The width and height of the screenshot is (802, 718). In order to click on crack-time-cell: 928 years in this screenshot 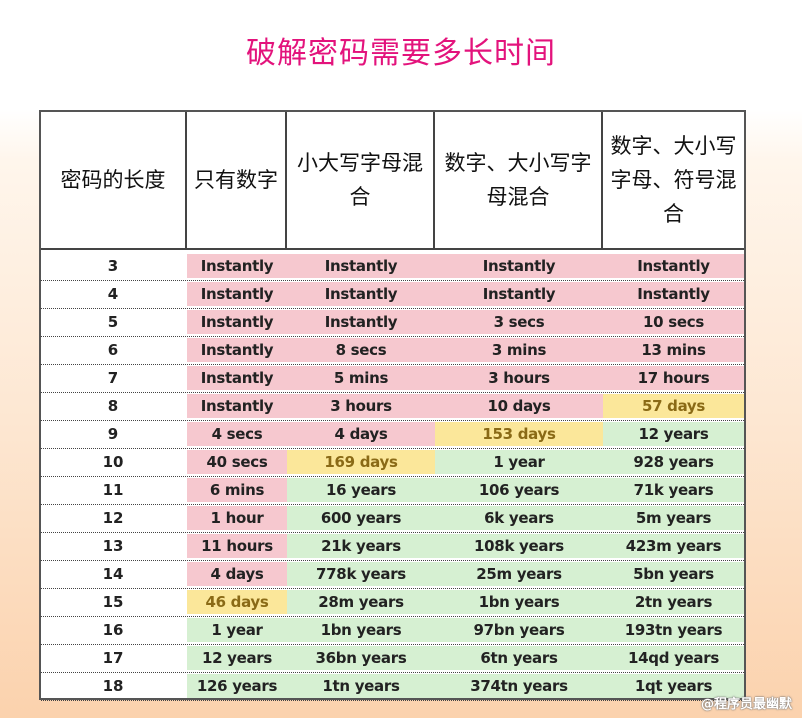, I will do `click(673, 462)`.